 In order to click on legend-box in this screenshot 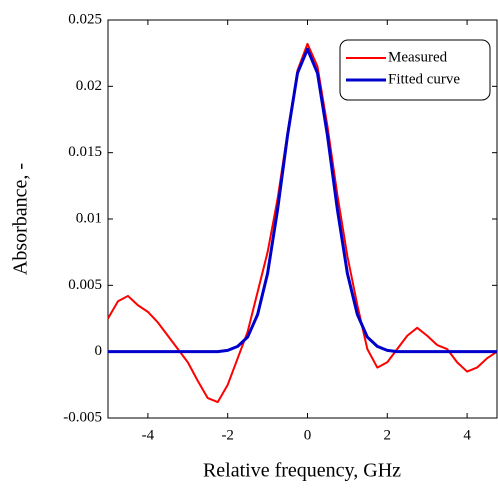, I will do `click(415, 70)`.